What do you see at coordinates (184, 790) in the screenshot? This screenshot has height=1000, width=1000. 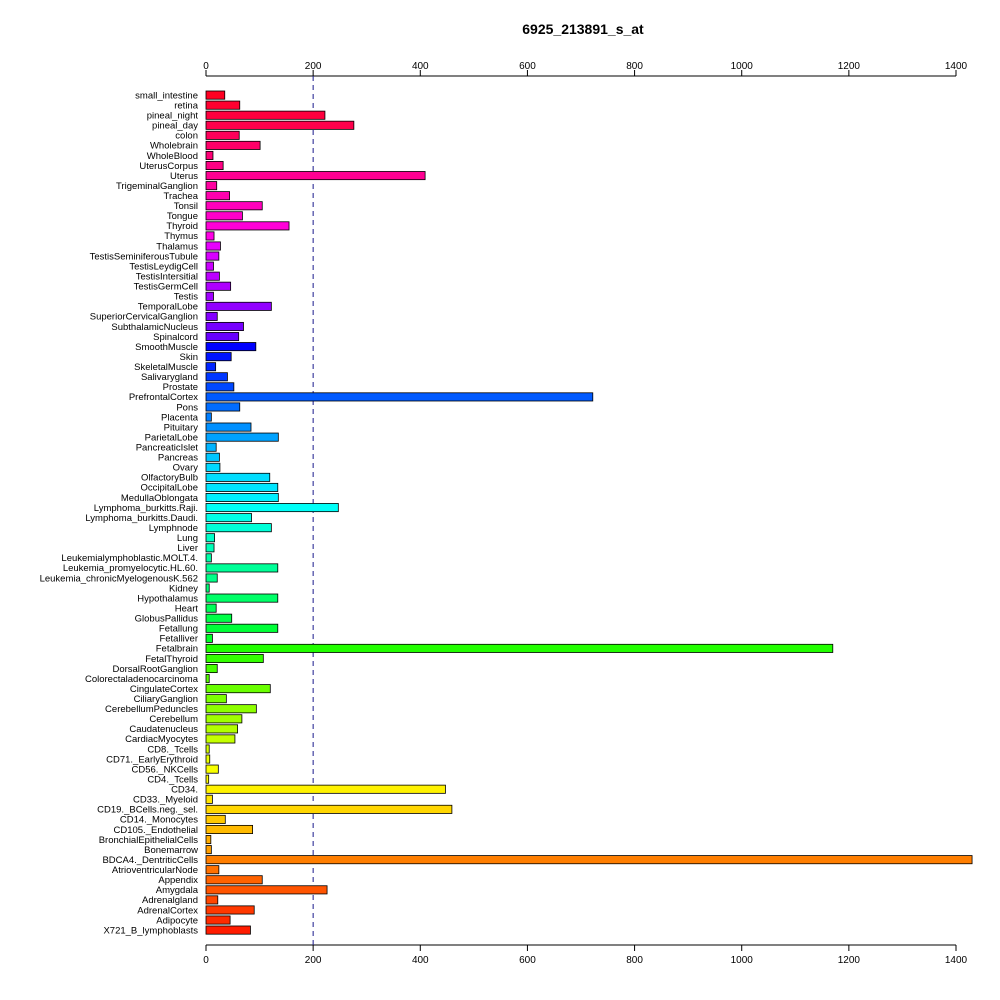 I see `category-label: CD34.` at bounding box center [184, 790].